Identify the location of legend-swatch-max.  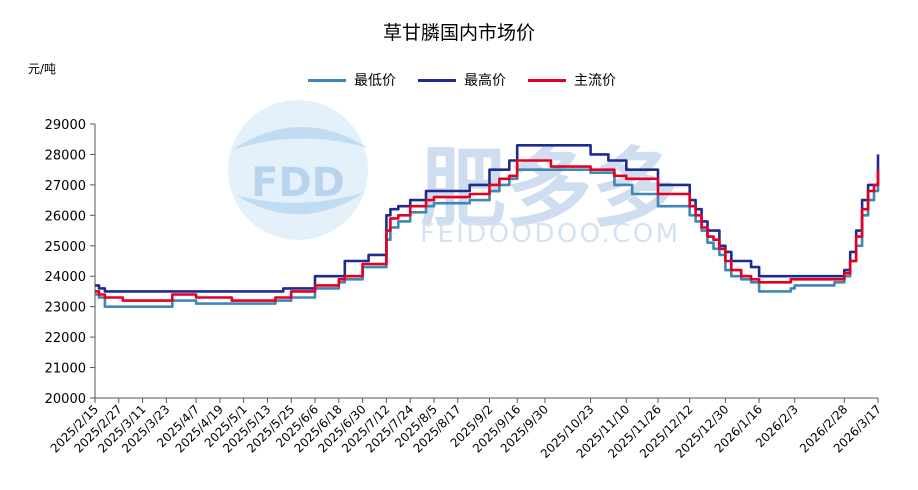
(437, 80).